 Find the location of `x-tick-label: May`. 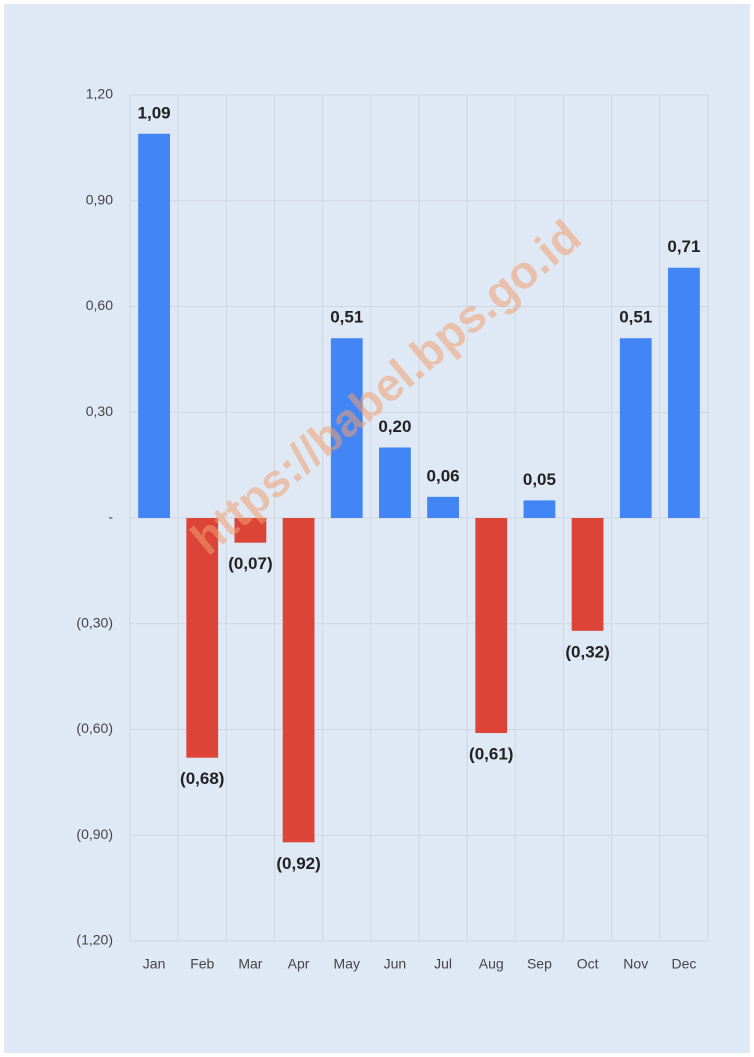

x-tick-label: May is located at coordinates (347, 964).